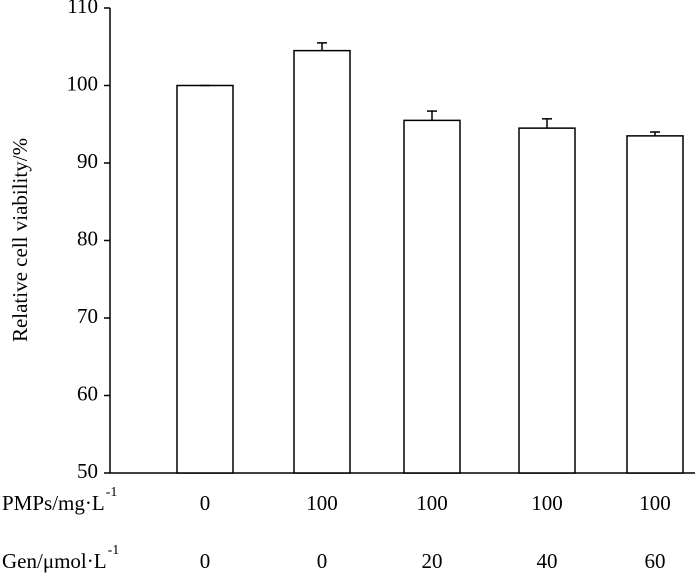 Image resolution: width=700 pixels, height=578 pixels. I want to click on y-tick-label: 100, so click(83, 83).